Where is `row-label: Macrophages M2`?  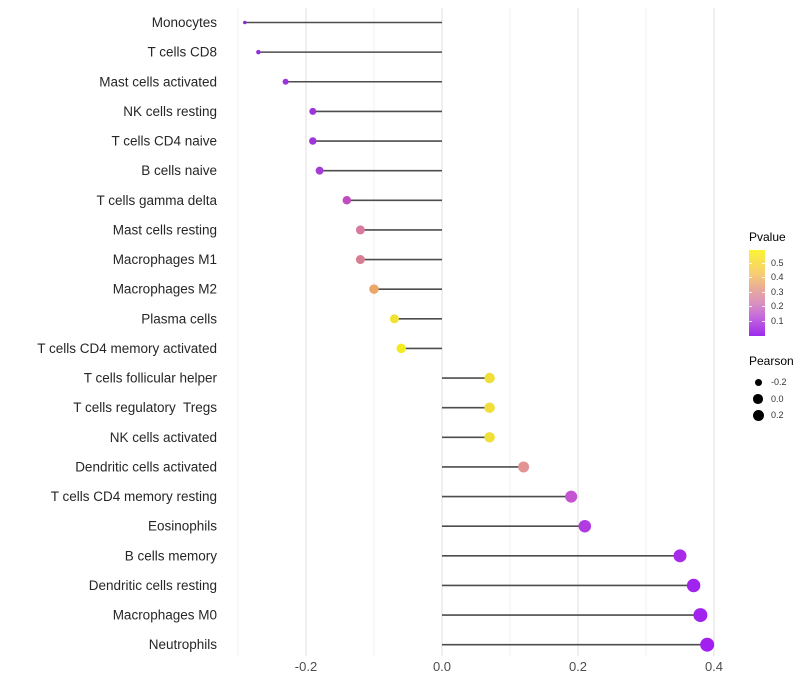 row-label: Macrophages M2 is located at coordinates (165, 289).